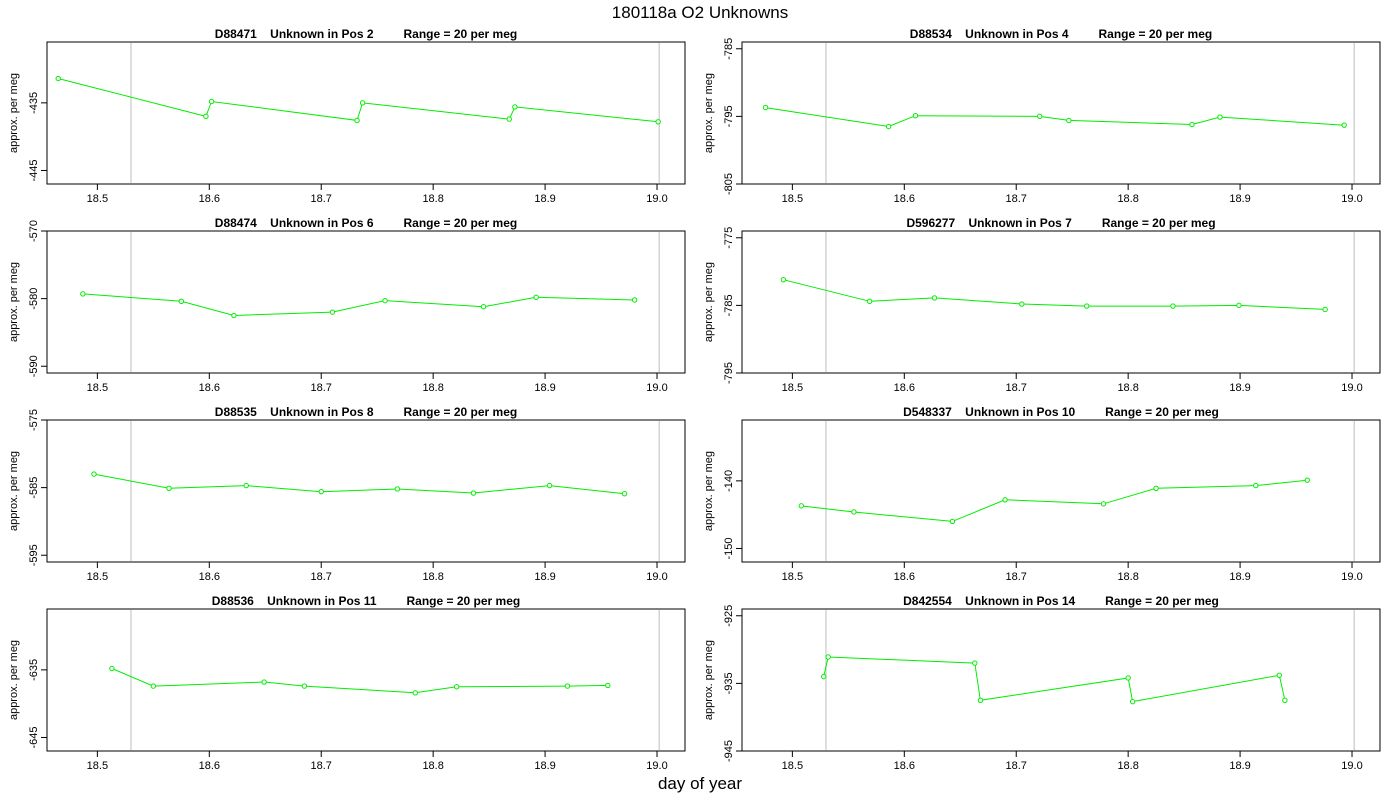  I want to click on y-tick-label: -140, so click(729, 481).